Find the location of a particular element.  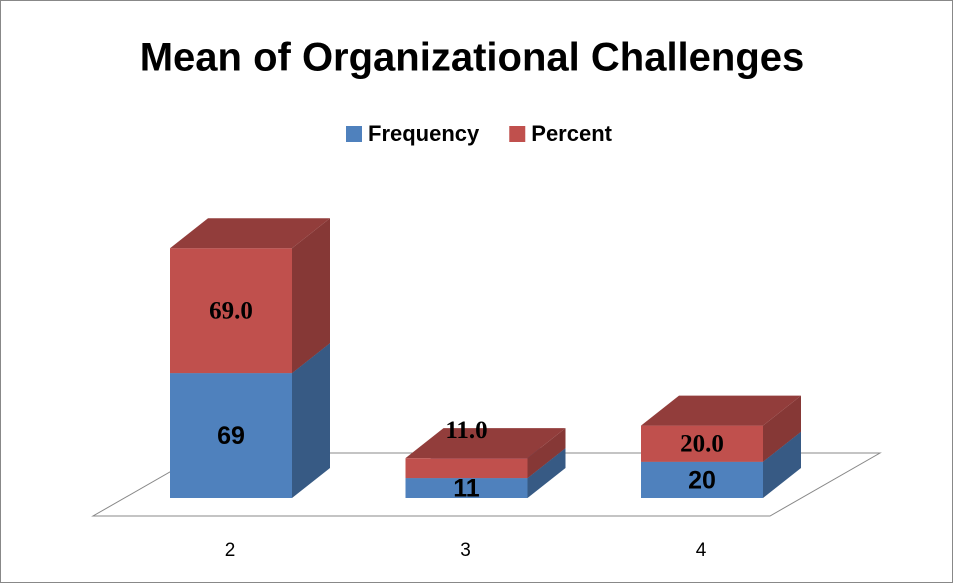

data-label: 11 is located at coordinates (466, 489).